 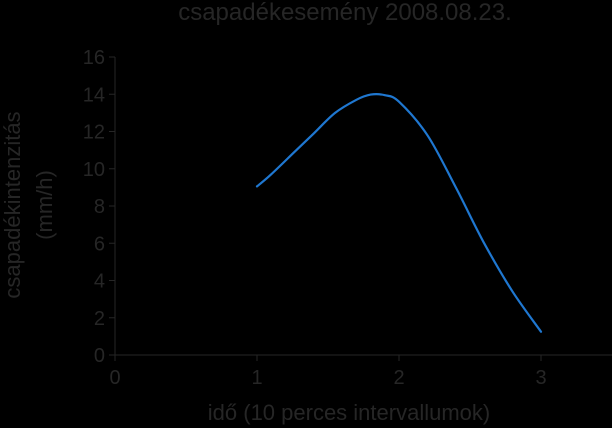 I want to click on y-tick-label: 10, so click(x=94, y=170).